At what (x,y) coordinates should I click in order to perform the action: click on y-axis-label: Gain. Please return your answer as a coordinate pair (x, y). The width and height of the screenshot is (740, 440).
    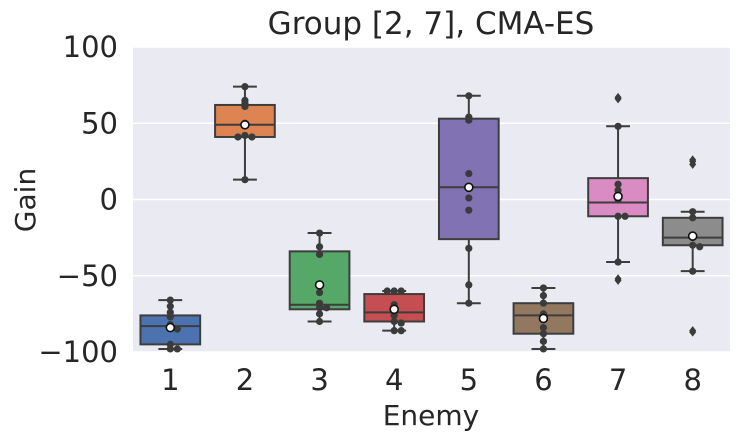
    Looking at the image, I should click on (25, 200).